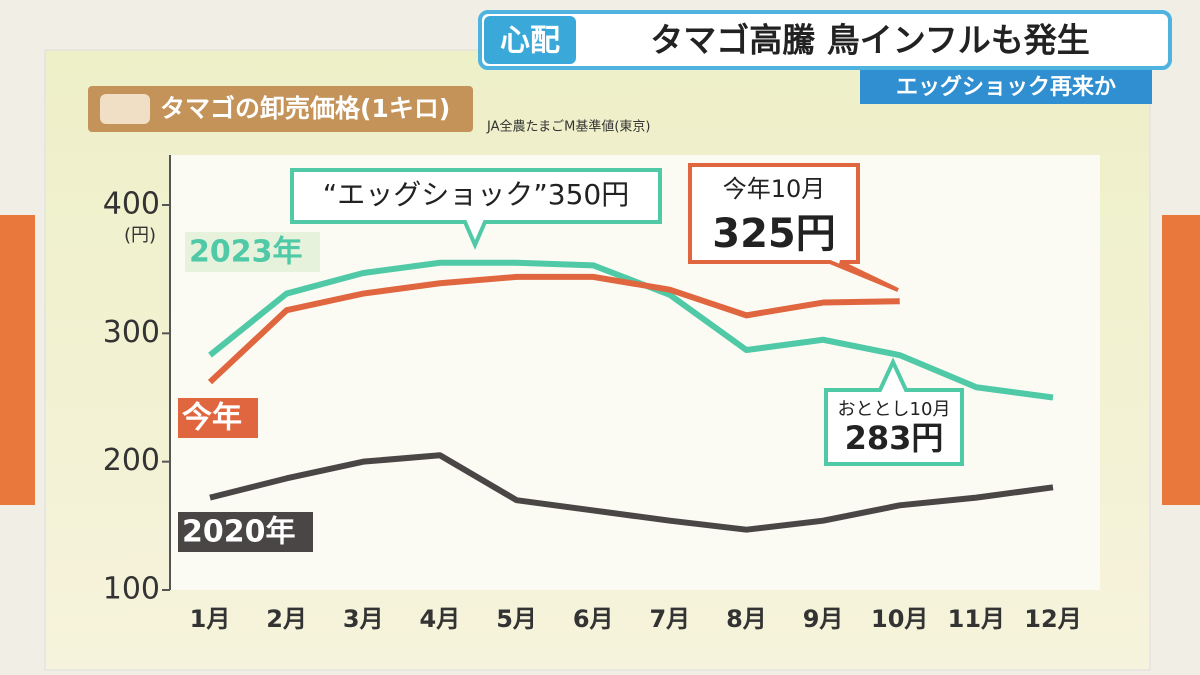 The image size is (1200, 675). What do you see at coordinates (246, 252) in the screenshot?
I see `series-label: 2023年` at bounding box center [246, 252].